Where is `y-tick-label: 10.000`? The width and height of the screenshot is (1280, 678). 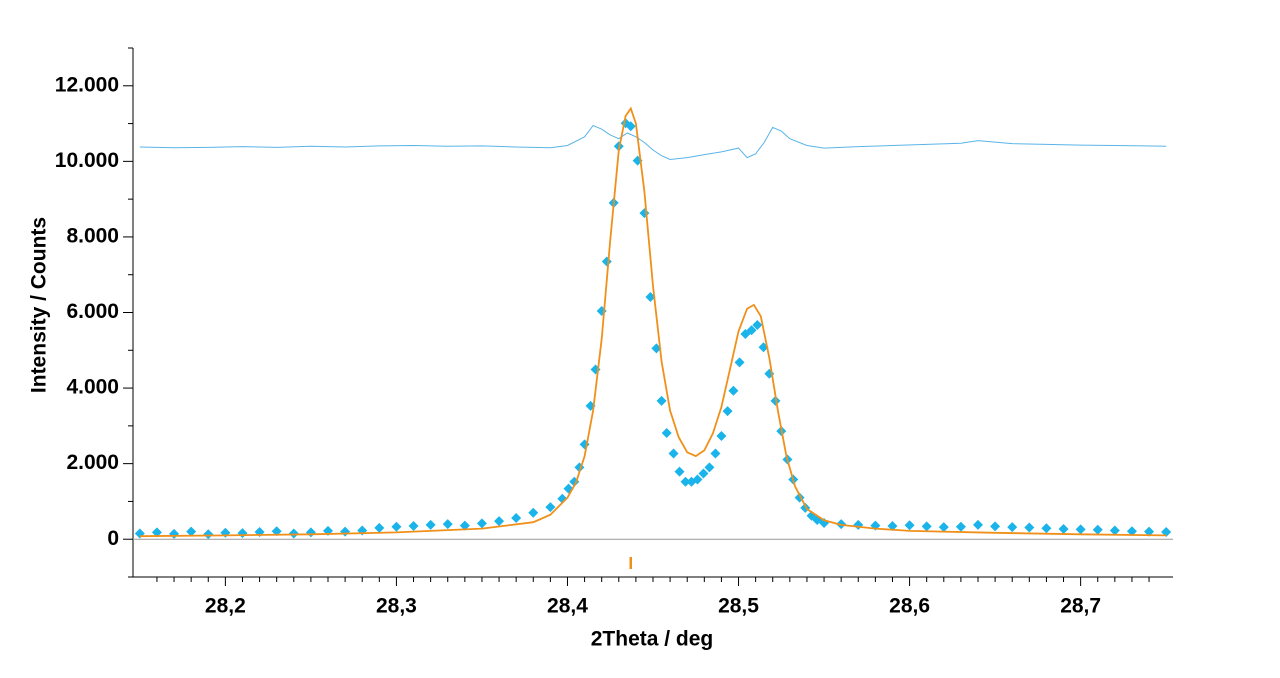 y-tick-label: 10.000 is located at coordinates (87, 160).